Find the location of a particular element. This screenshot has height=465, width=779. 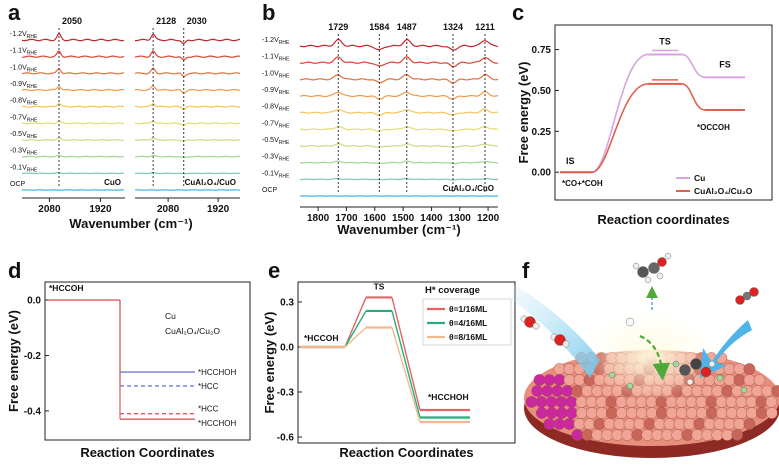

potential-label: OCP is located at coordinates (270, 190).